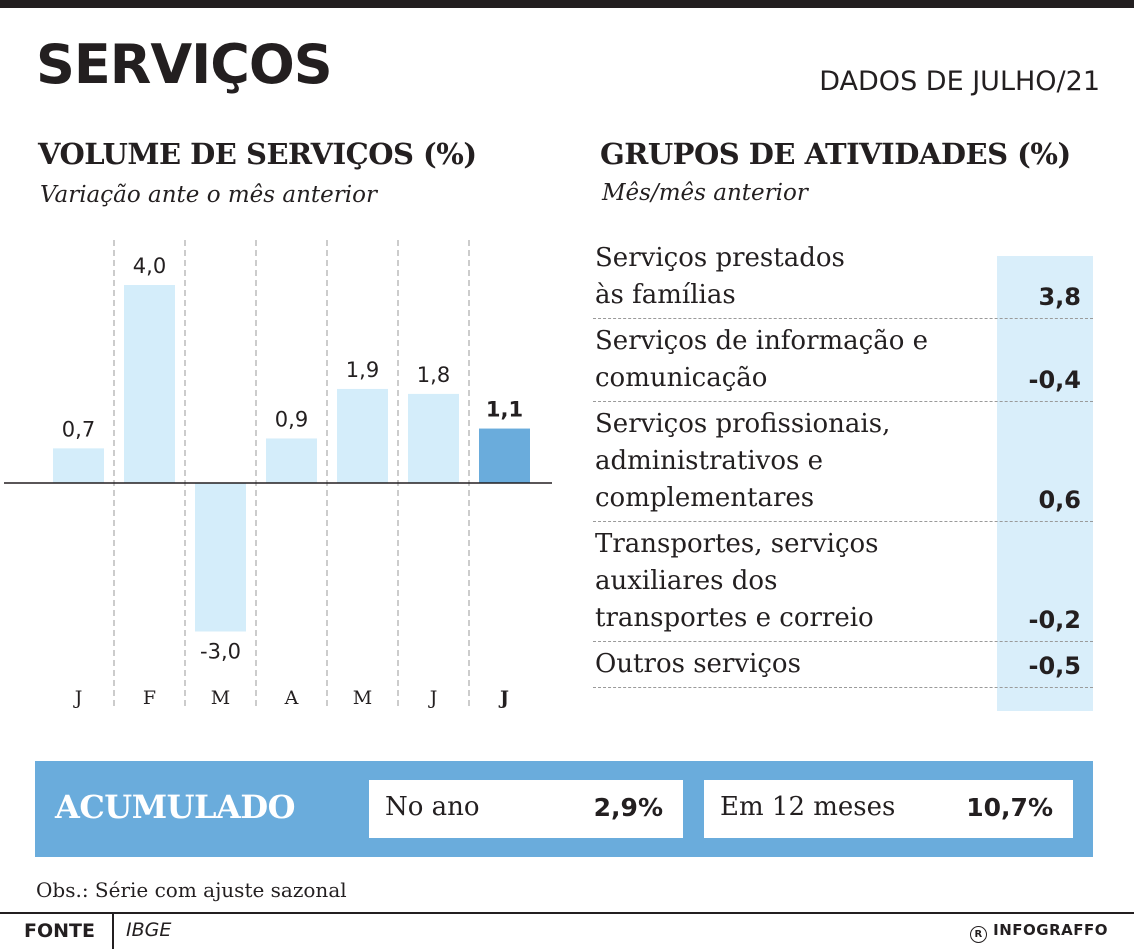  I want to click on group-label-line: transportes e correio, so click(734, 618).